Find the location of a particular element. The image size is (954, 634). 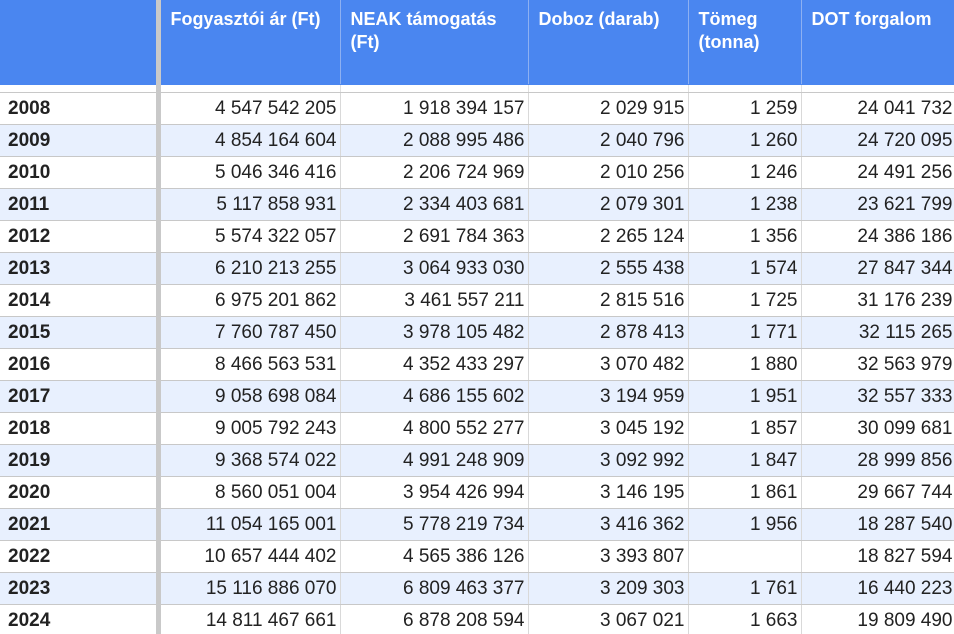

year-cell: 2021 is located at coordinates (80, 524).